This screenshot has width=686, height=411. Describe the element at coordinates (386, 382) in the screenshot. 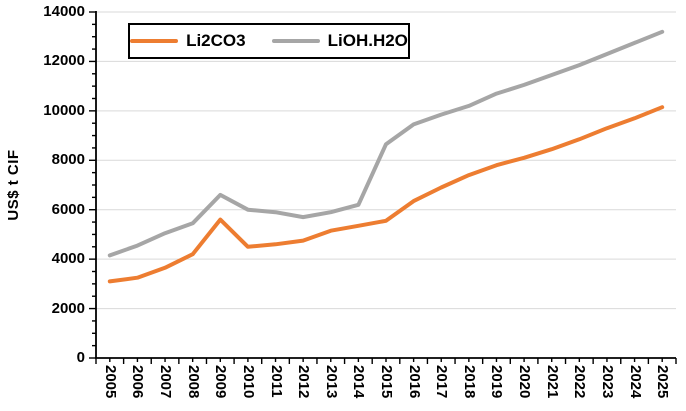

I see `x-tick-label: 2015` at that location.